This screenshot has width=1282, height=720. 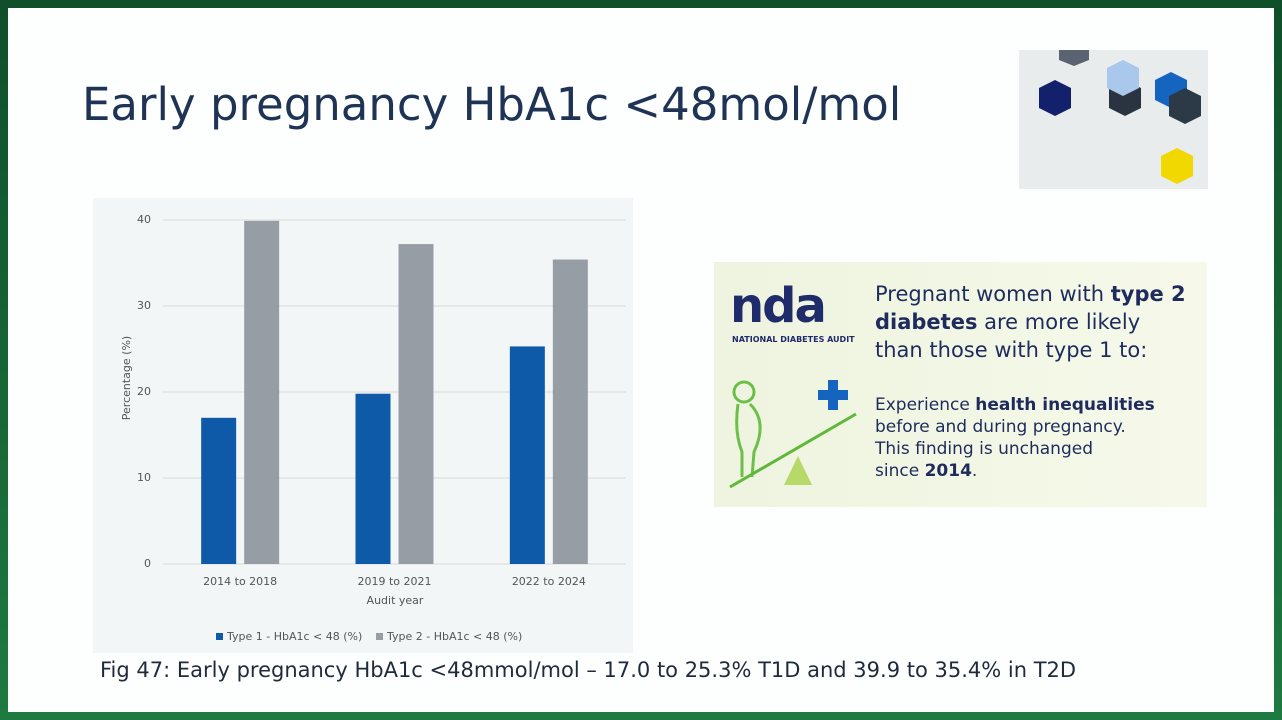 What do you see at coordinates (778, 306) in the screenshot?
I see `logo: nda` at bounding box center [778, 306].